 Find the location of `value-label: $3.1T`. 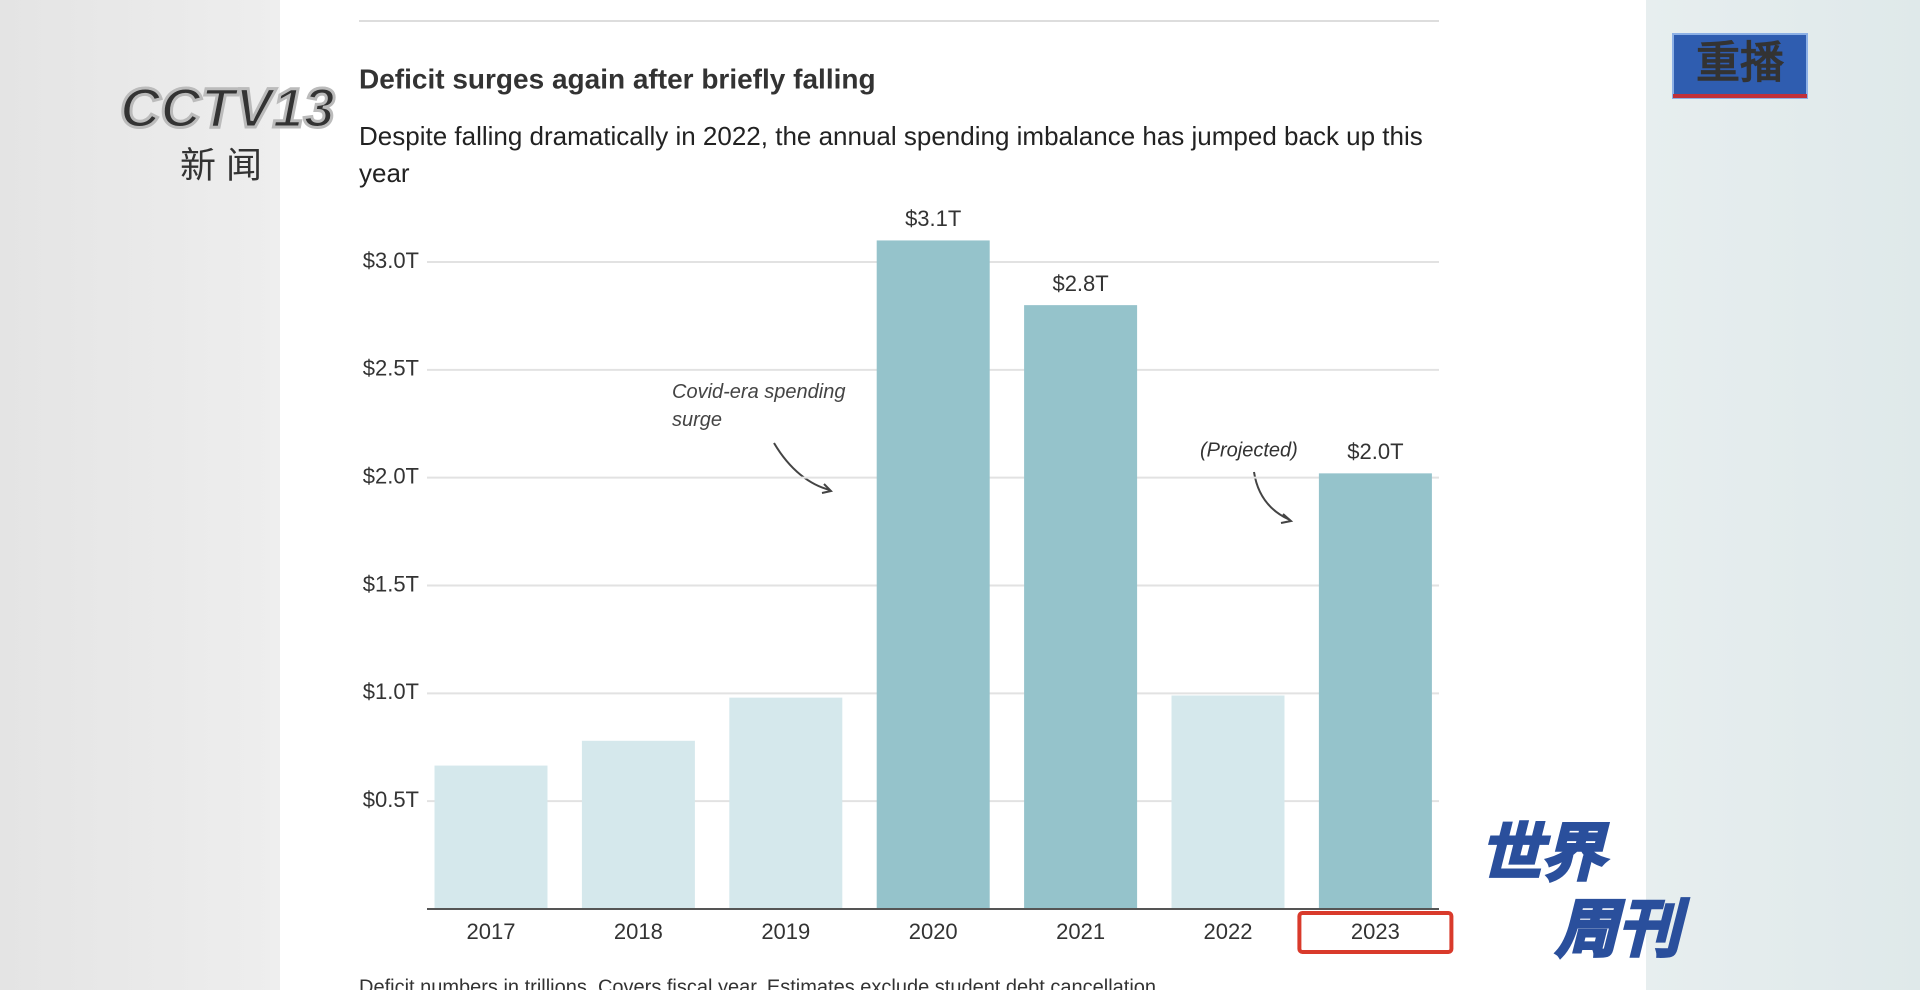

value-label: $3.1T is located at coordinates (933, 218).